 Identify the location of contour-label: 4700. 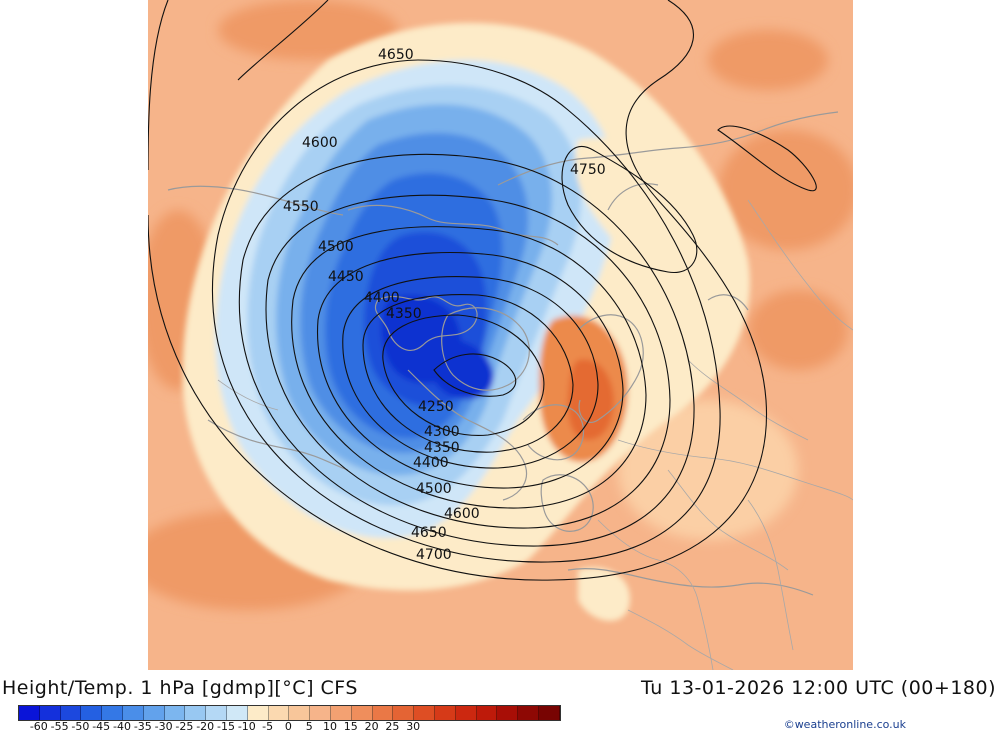
(434, 555).